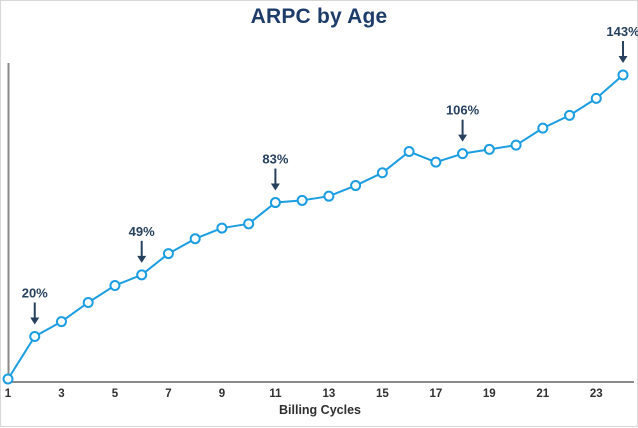  I want to click on annotation-label: 106%, so click(463, 110).